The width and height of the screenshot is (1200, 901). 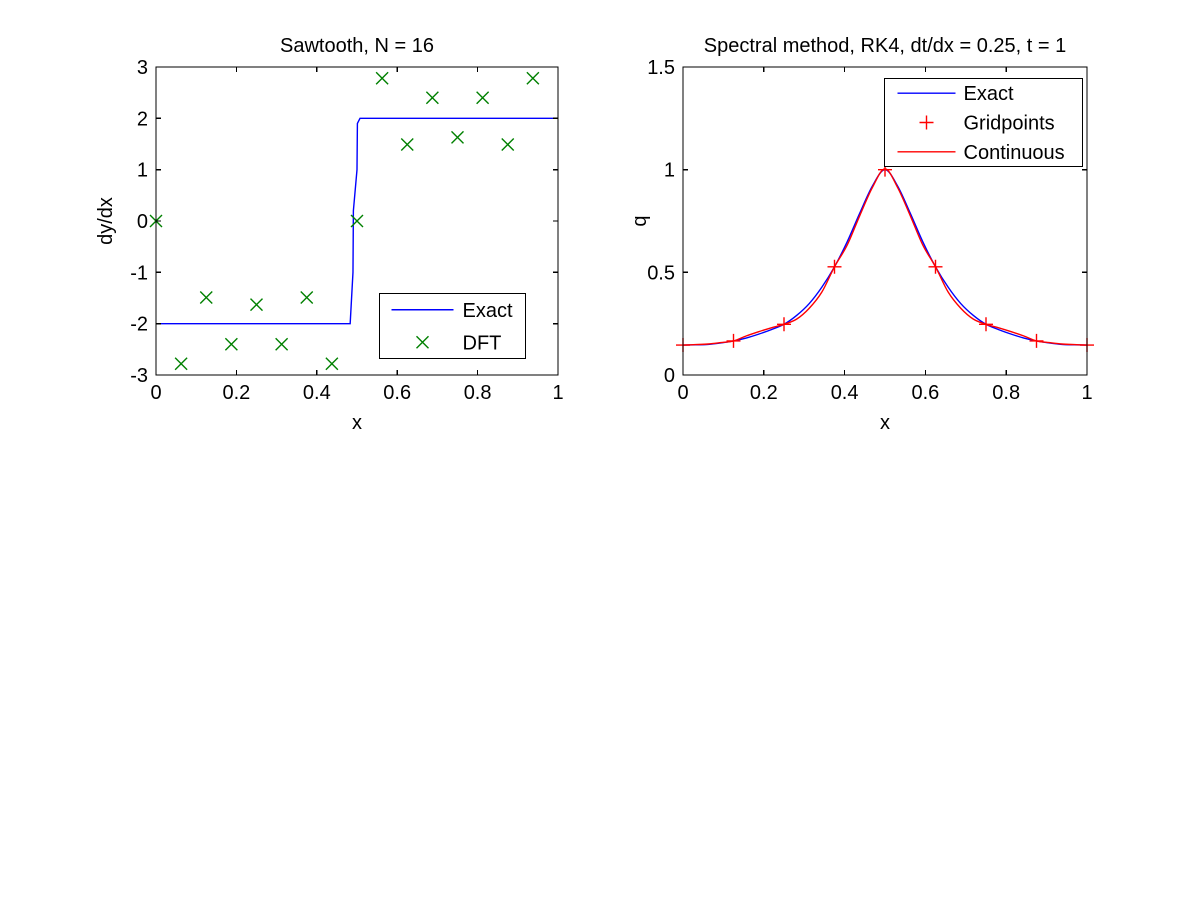 What do you see at coordinates (640, 220) in the screenshot?
I see `y-axis-label: q` at bounding box center [640, 220].